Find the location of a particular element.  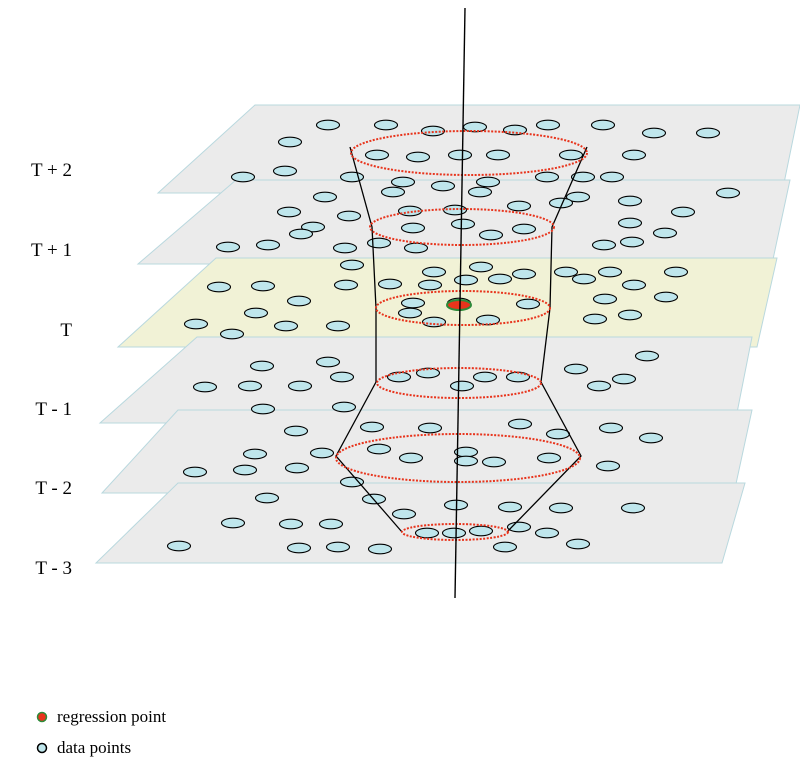

regression-point is located at coordinates (459, 305).